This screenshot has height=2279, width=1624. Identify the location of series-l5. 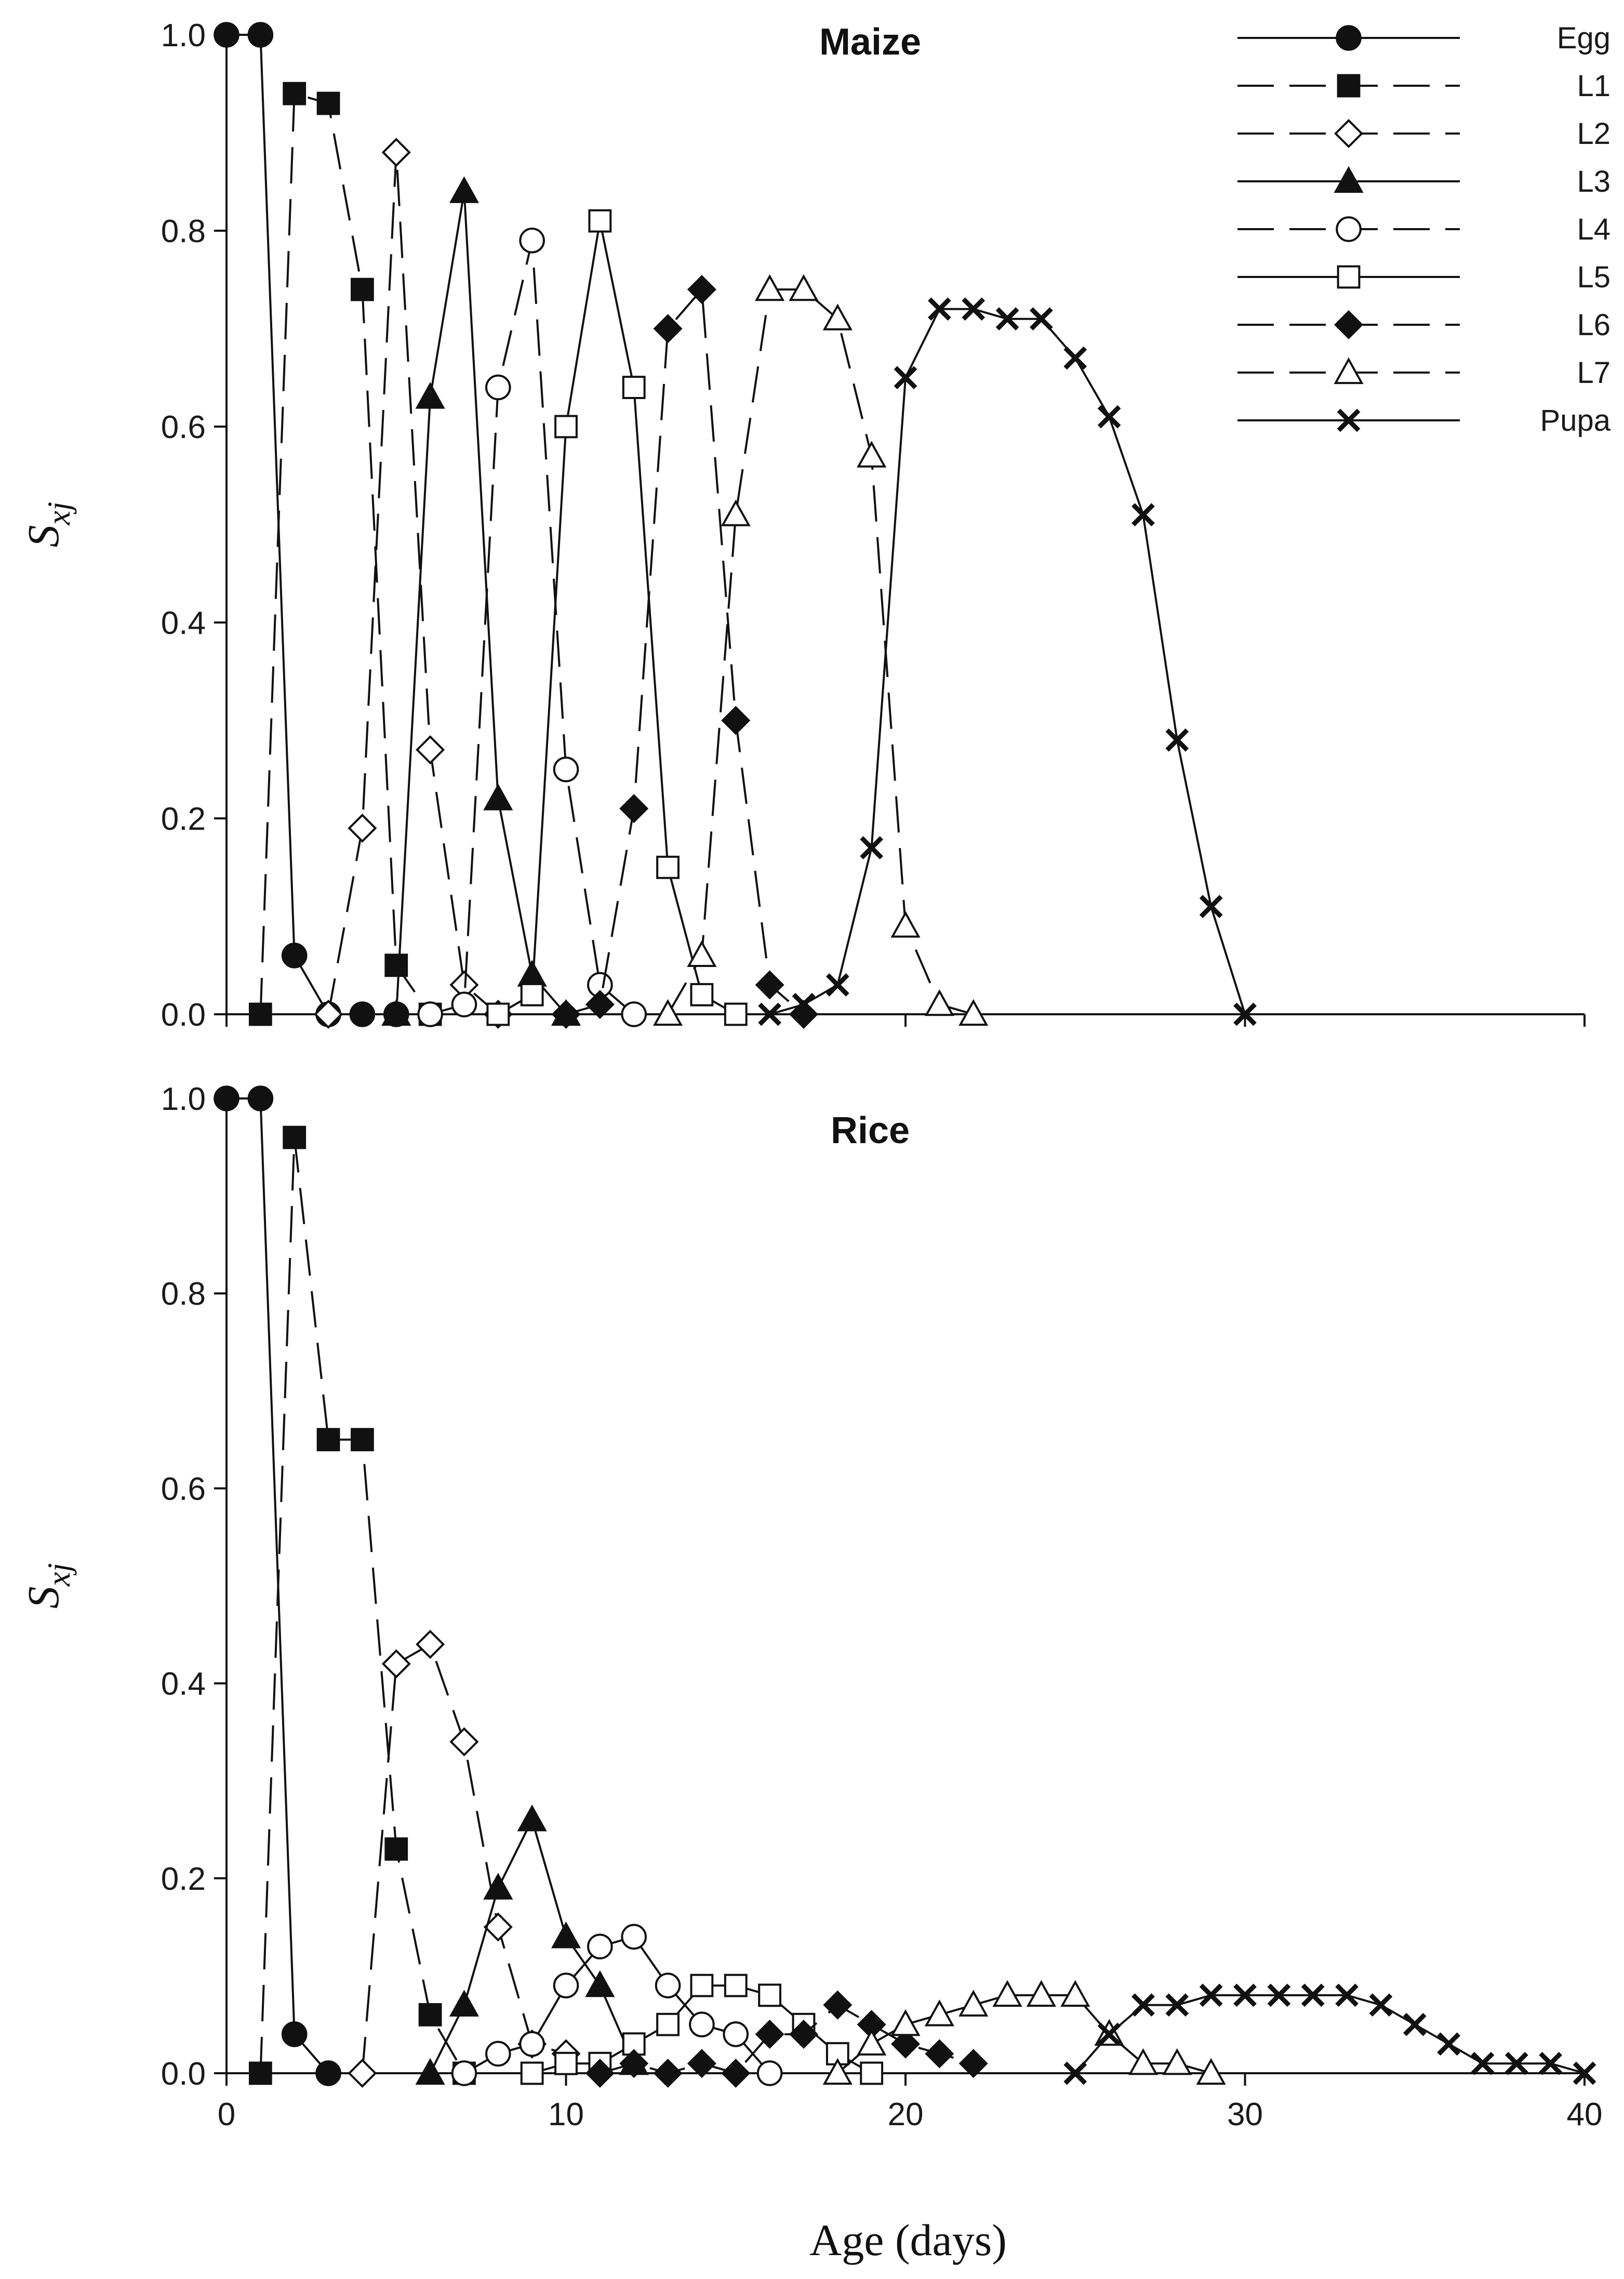
(617, 618).